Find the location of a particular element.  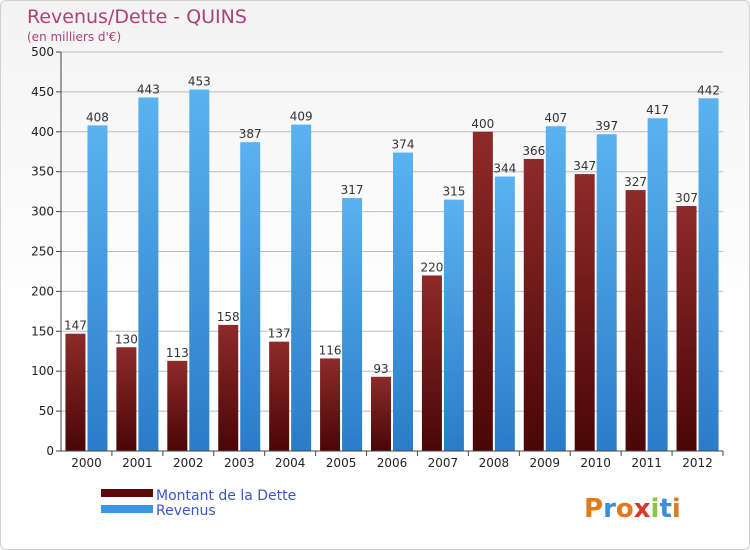

debt-bar-value-label: 347 is located at coordinates (584, 166).